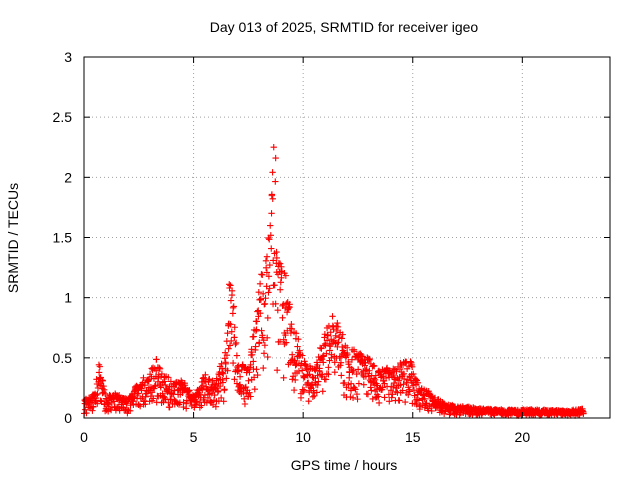  I want to click on y-tick-label: 2.5, so click(63, 117).